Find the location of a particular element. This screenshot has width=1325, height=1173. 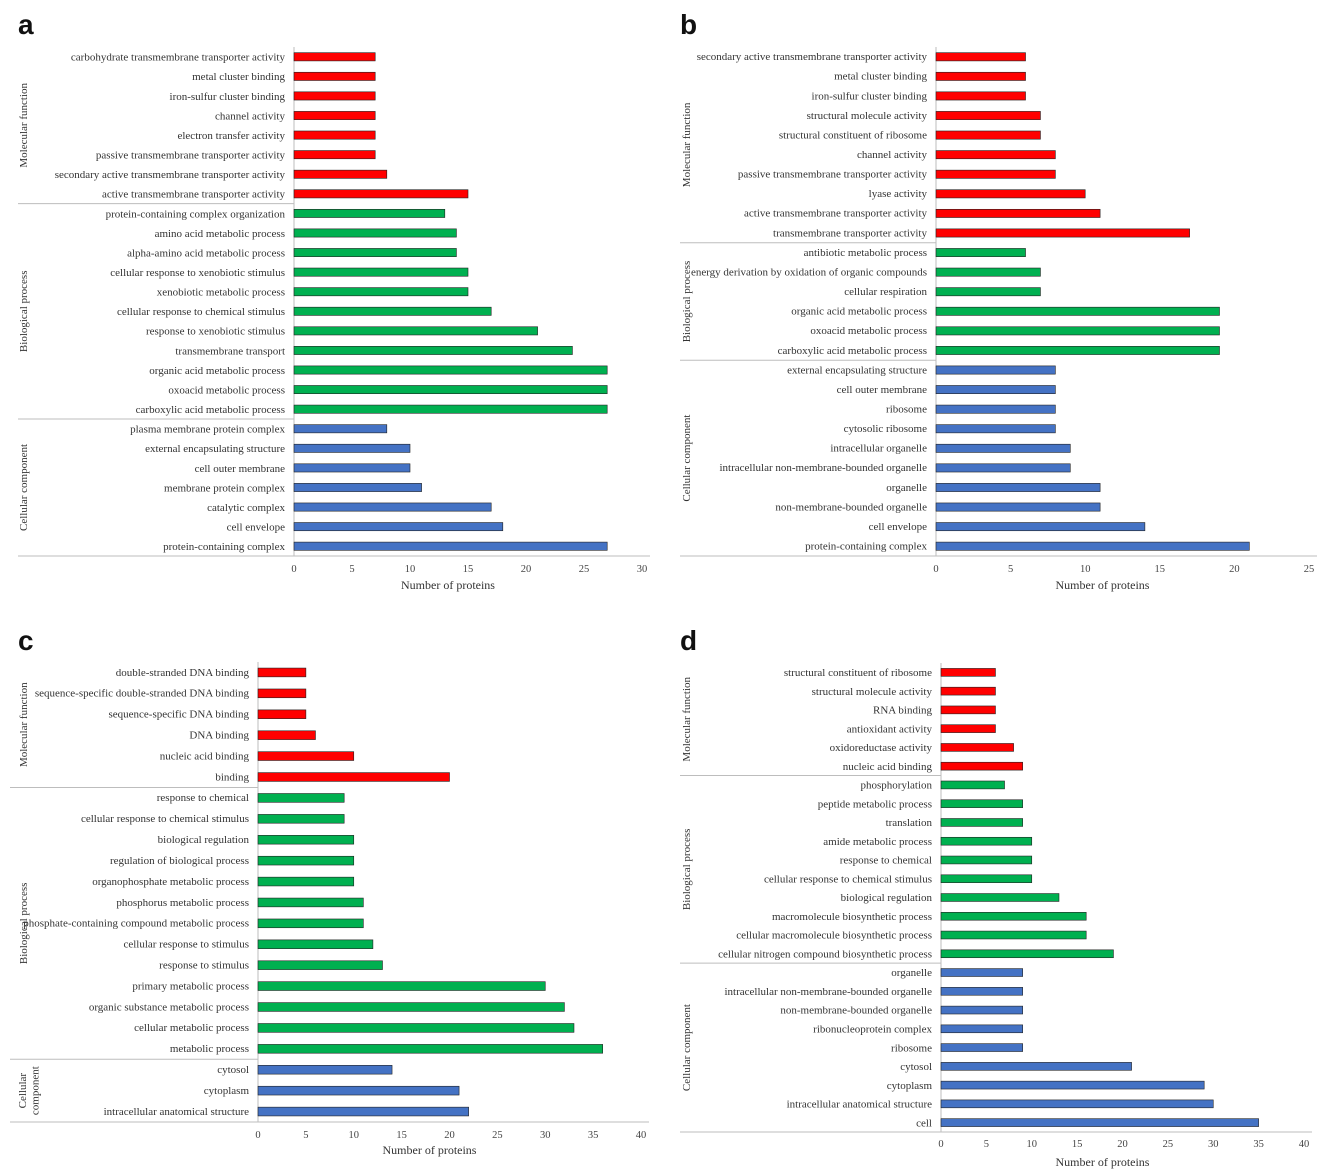

panel-letter-a: a is located at coordinates (26, 24).